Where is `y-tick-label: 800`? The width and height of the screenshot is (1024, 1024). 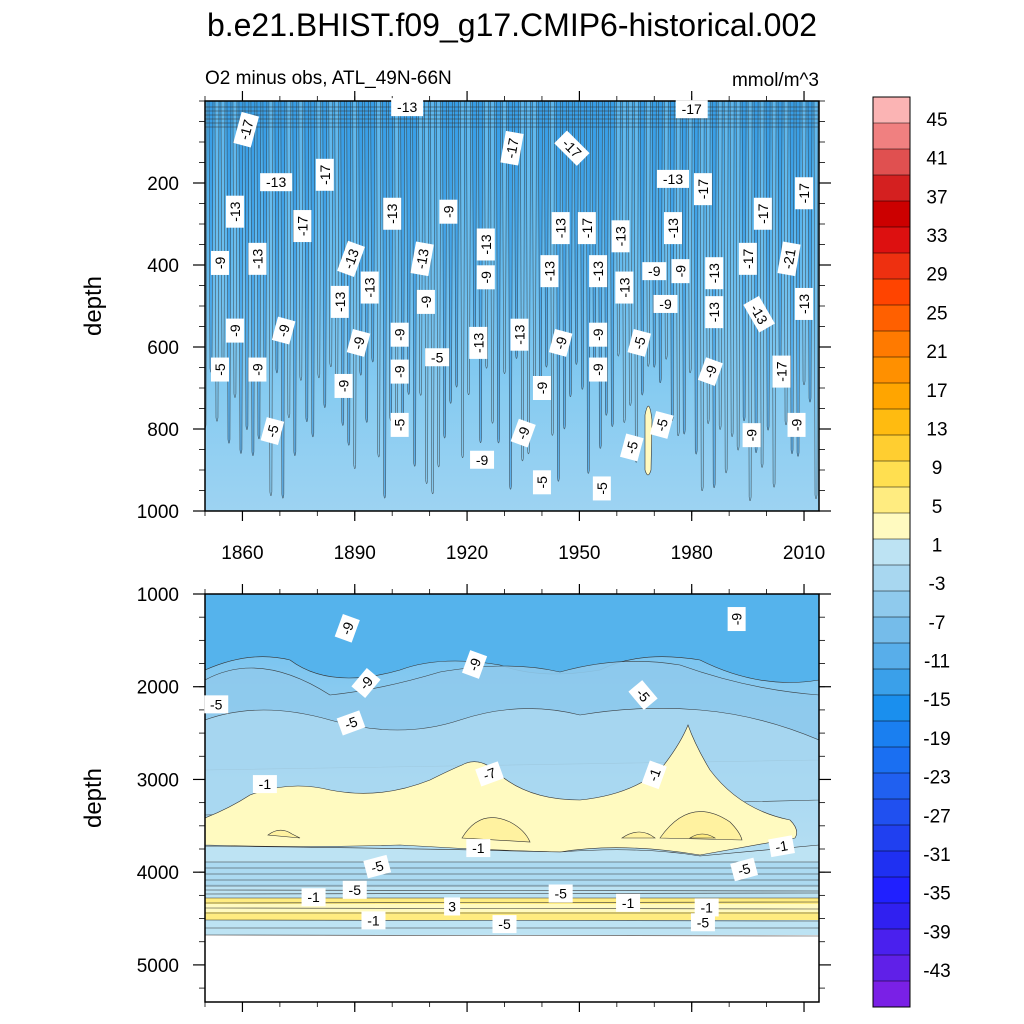
y-tick-label: 800 is located at coordinates (163, 430).